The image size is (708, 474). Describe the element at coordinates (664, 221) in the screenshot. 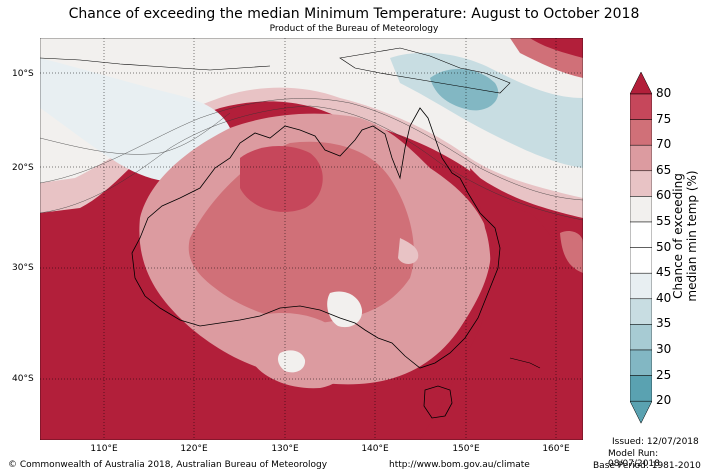

I see `colorbar-tick-label: 55` at that location.